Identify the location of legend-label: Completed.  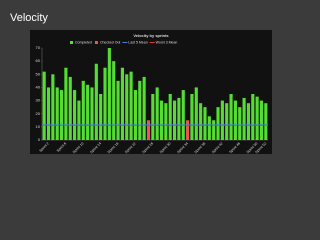
(83, 43).